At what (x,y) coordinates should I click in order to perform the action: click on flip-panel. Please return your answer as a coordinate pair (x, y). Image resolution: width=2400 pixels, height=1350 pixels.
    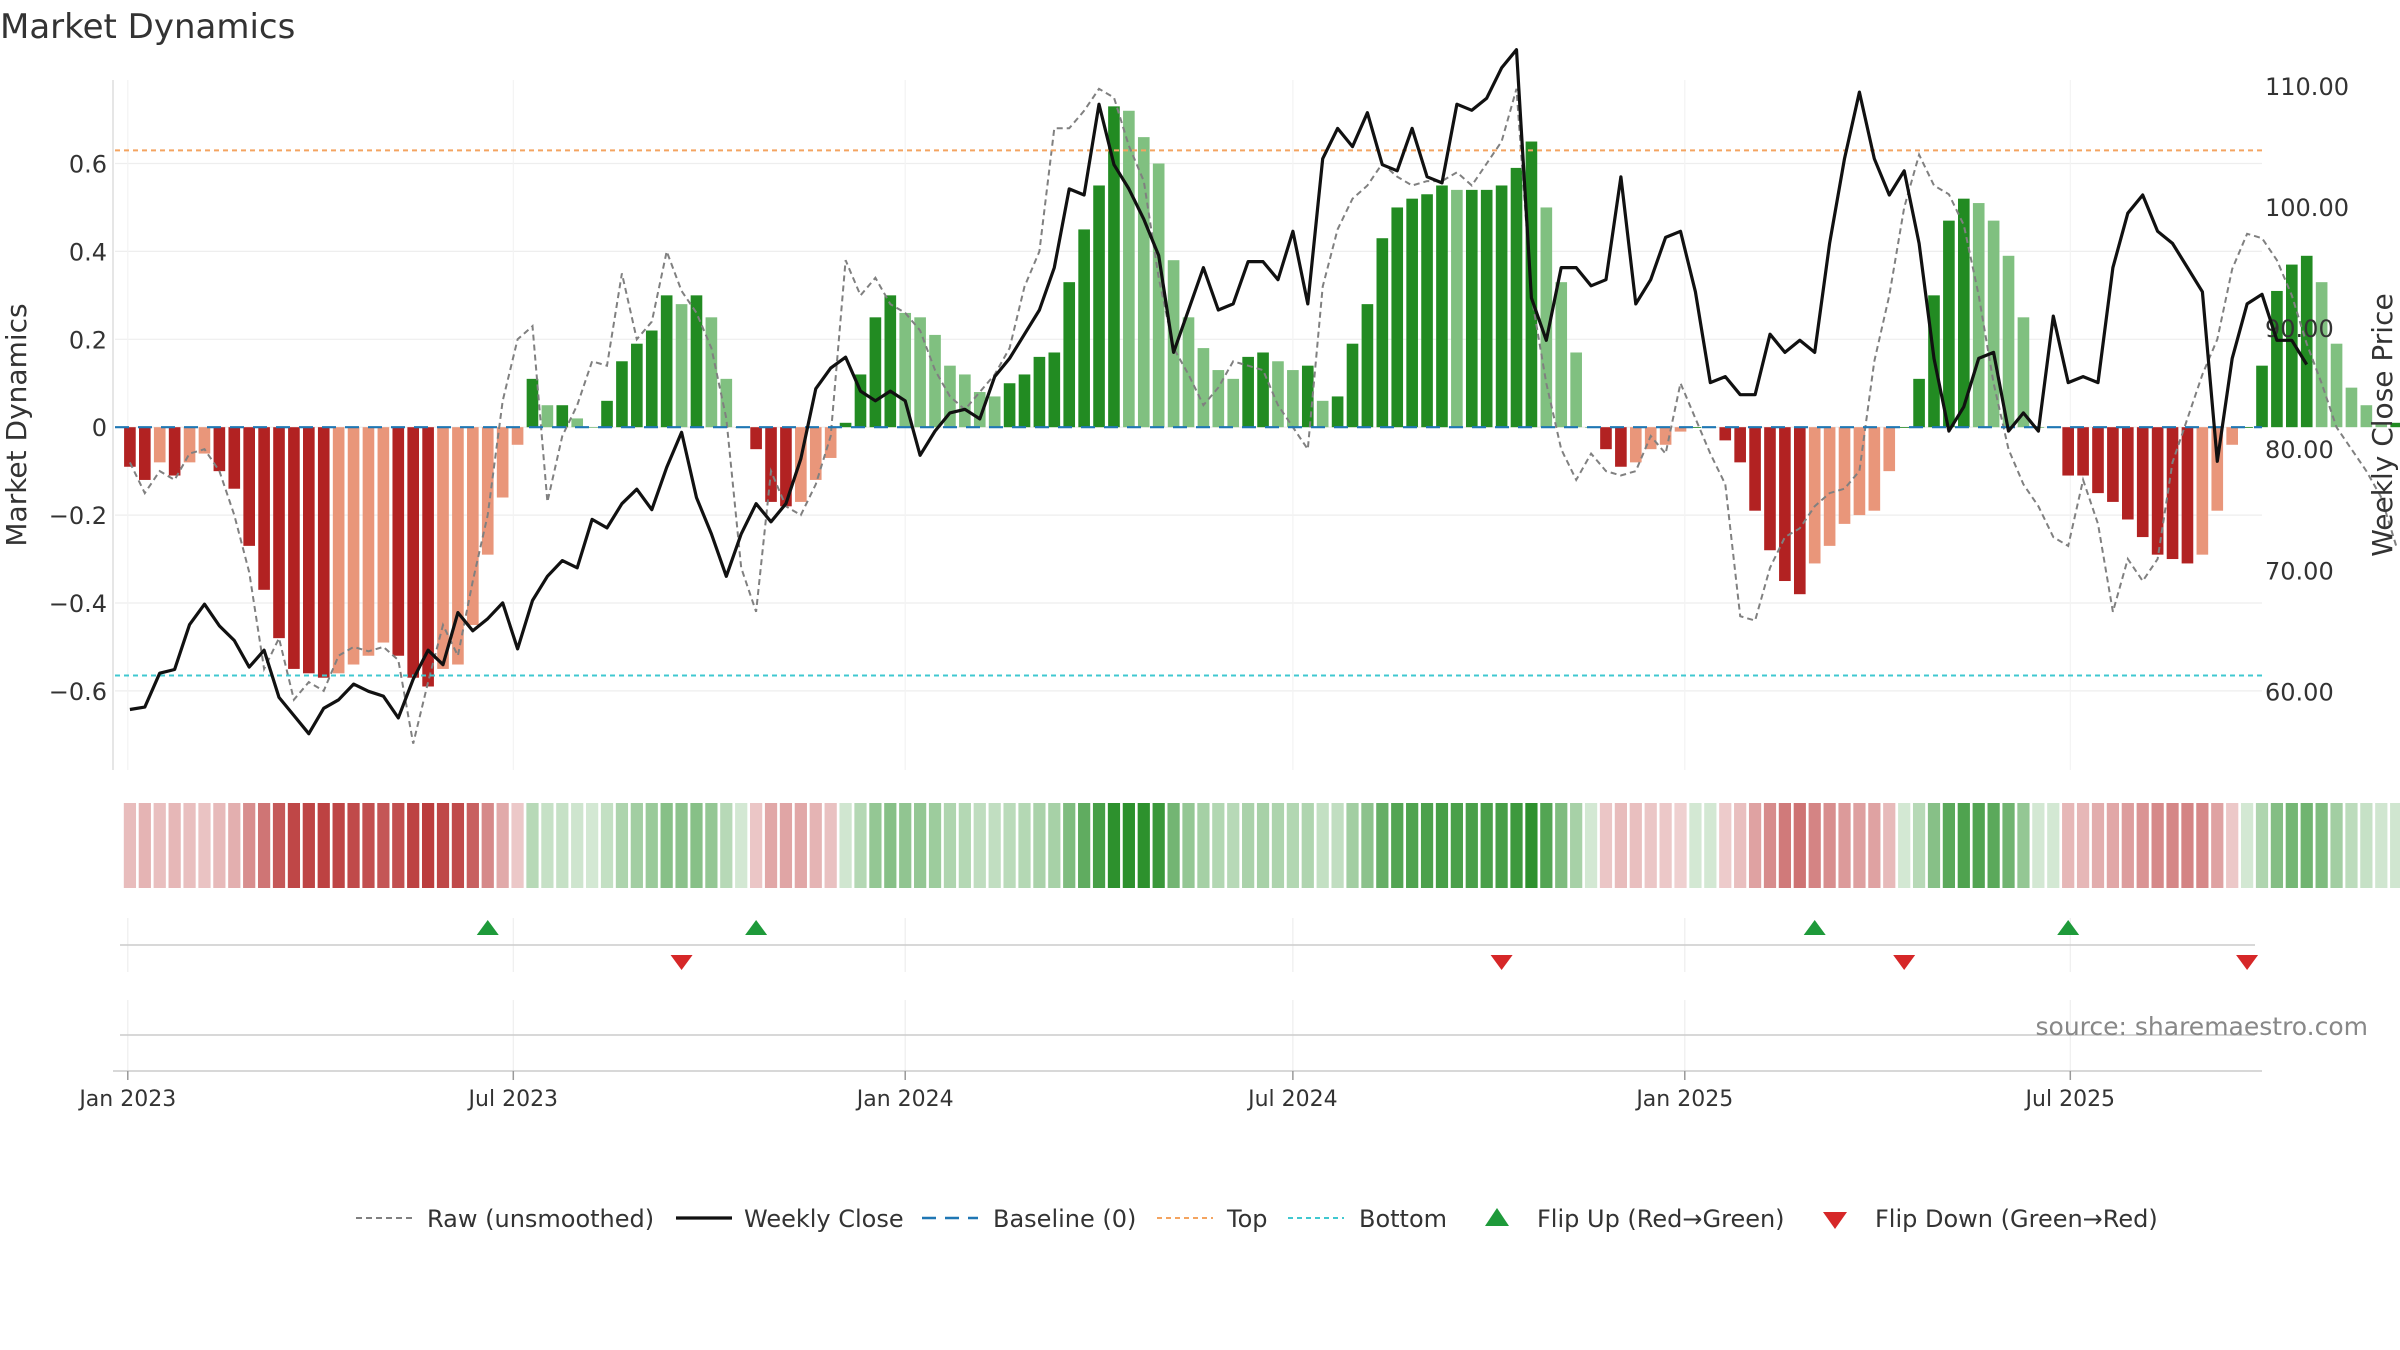
    Looking at the image, I should click on (1189, 945).